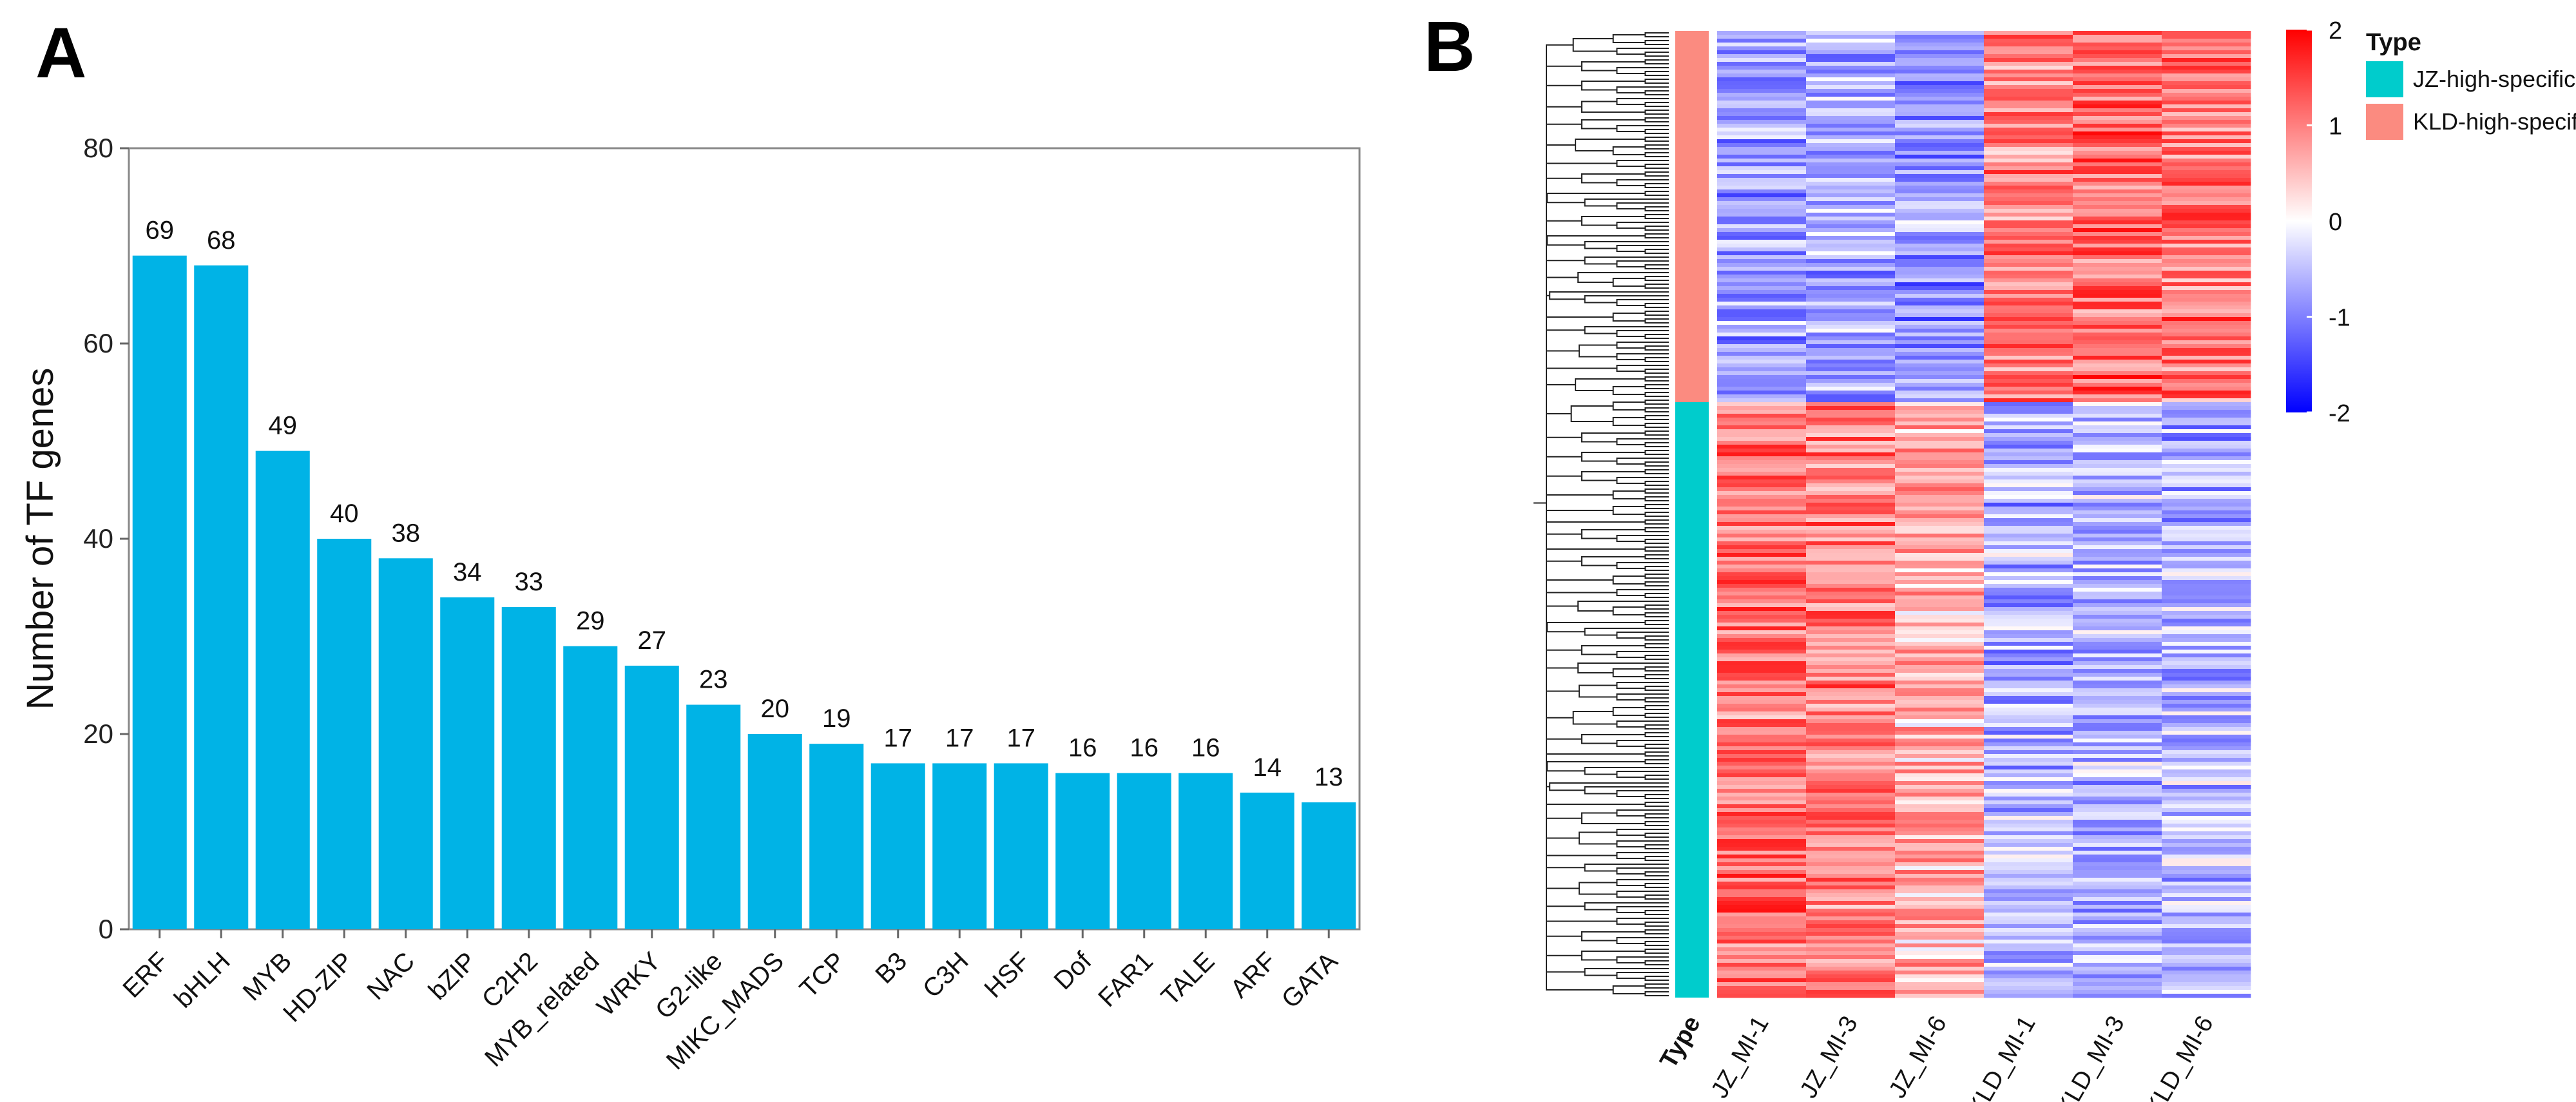 The image size is (2576, 1102). What do you see at coordinates (2179, 1057) in the screenshot?
I see `heatmap-column-label: KLD_MI-6` at bounding box center [2179, 1057].